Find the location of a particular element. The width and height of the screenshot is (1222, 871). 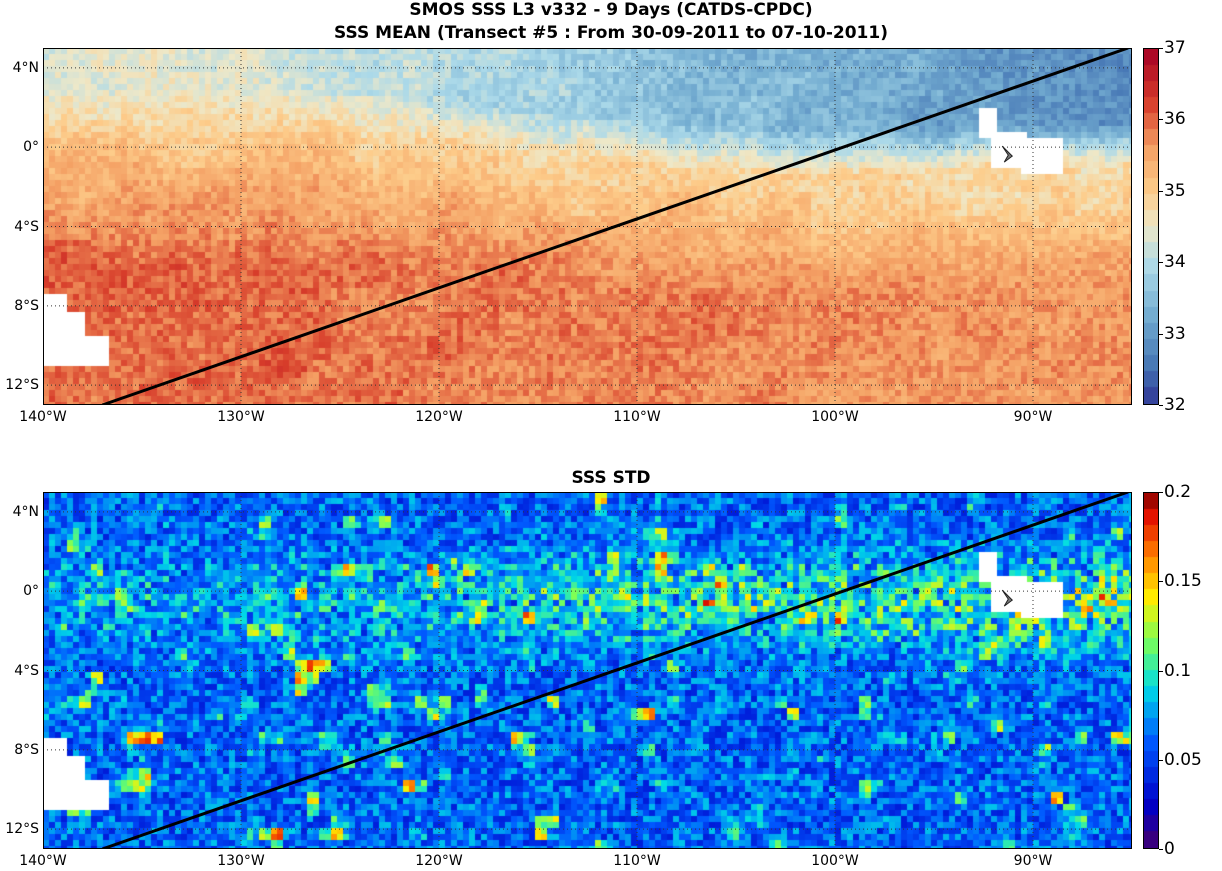

colorbar-tick-label: 34 is located at coordinates (1175, 262).